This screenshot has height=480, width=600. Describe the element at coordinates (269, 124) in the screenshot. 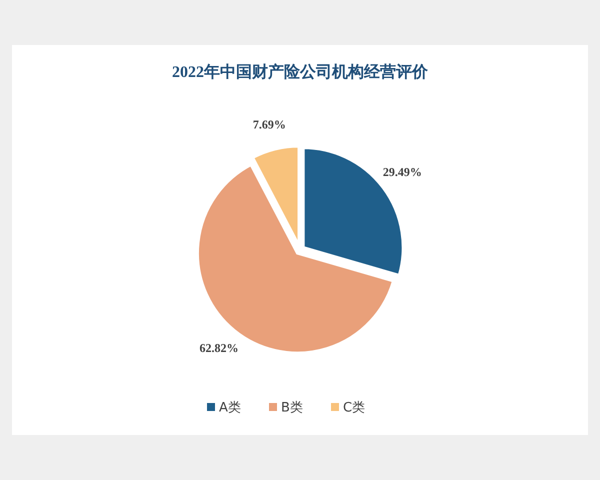

I see `data-label: 7.69%` at that location.